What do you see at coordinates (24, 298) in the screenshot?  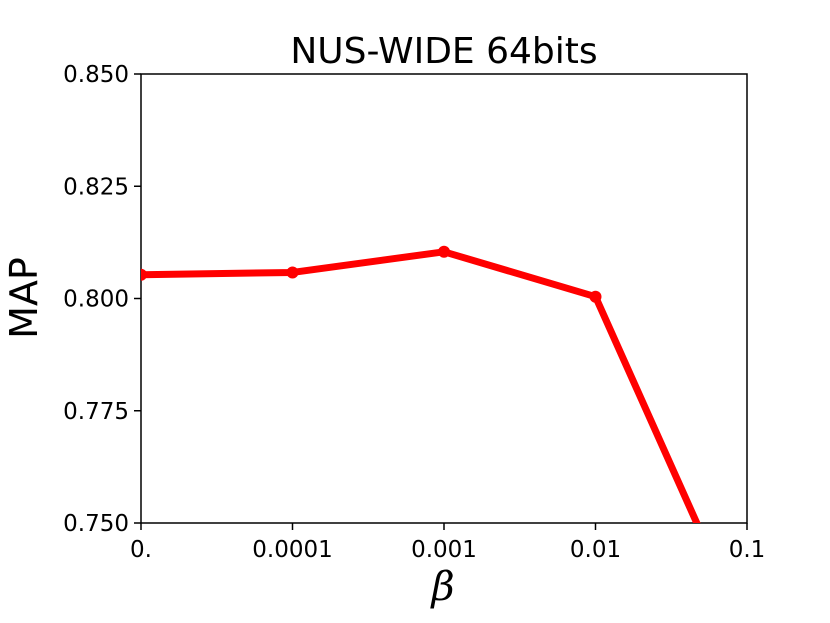 I see `y-axis-label: MAP` at bounding box center [24, 298].